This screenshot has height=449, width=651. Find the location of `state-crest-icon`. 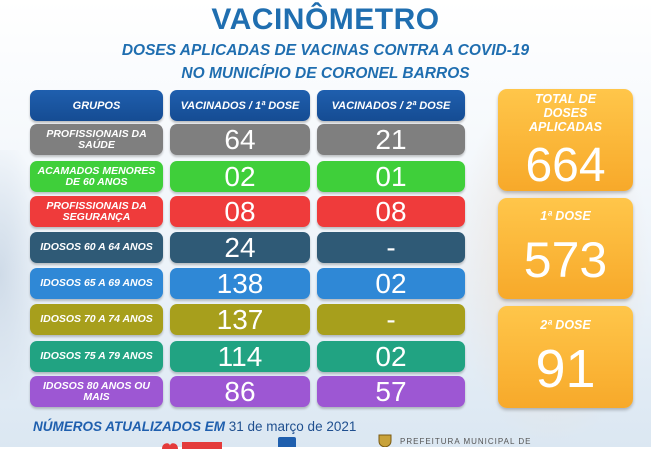

state-crest-icon is located at coordinates (385, 440).